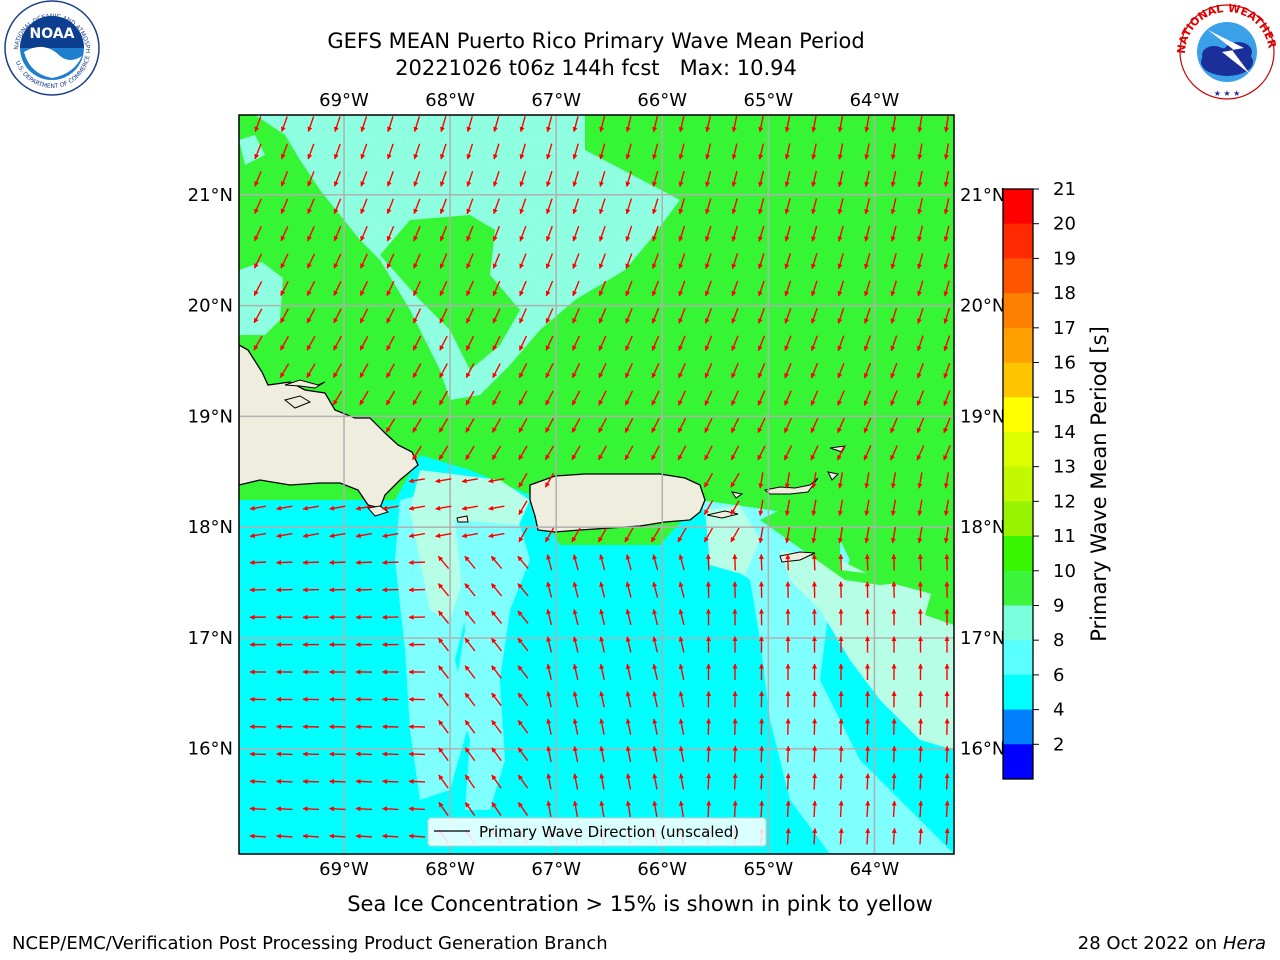 This screenshot has width=1280, height=960. Describe the element at coordinates (450, 869) in the screenshot. I see `lon-tick-bottom-1: 68°W` at that location.